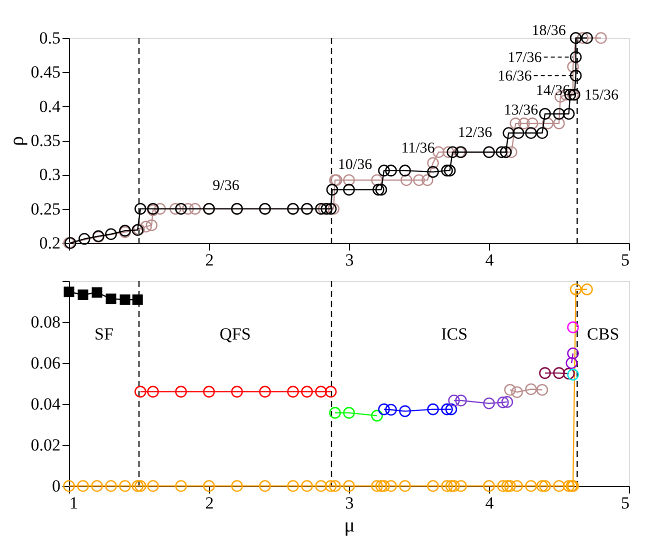 The height and width of the screenshot is (537, 658). Describe the element at coordinates (515, 76) in the screenshot. I see `annotation: 16/36` at that location.